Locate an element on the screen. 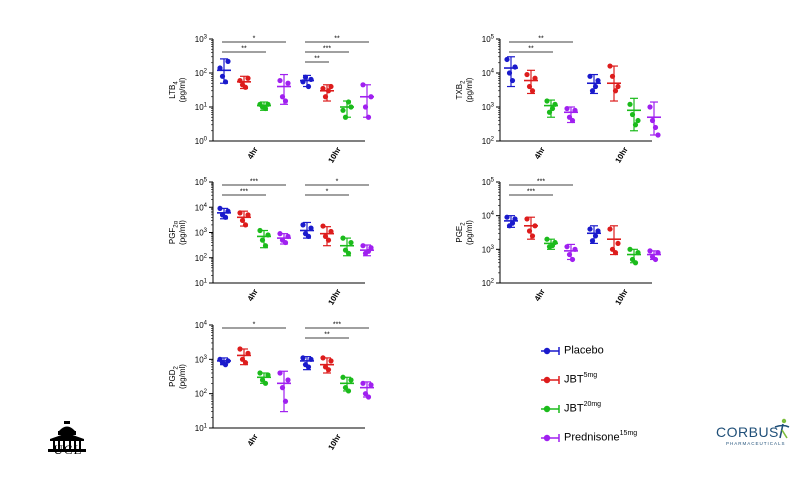  ucl-portico-logo-icon is located at coordinates (67, 436).